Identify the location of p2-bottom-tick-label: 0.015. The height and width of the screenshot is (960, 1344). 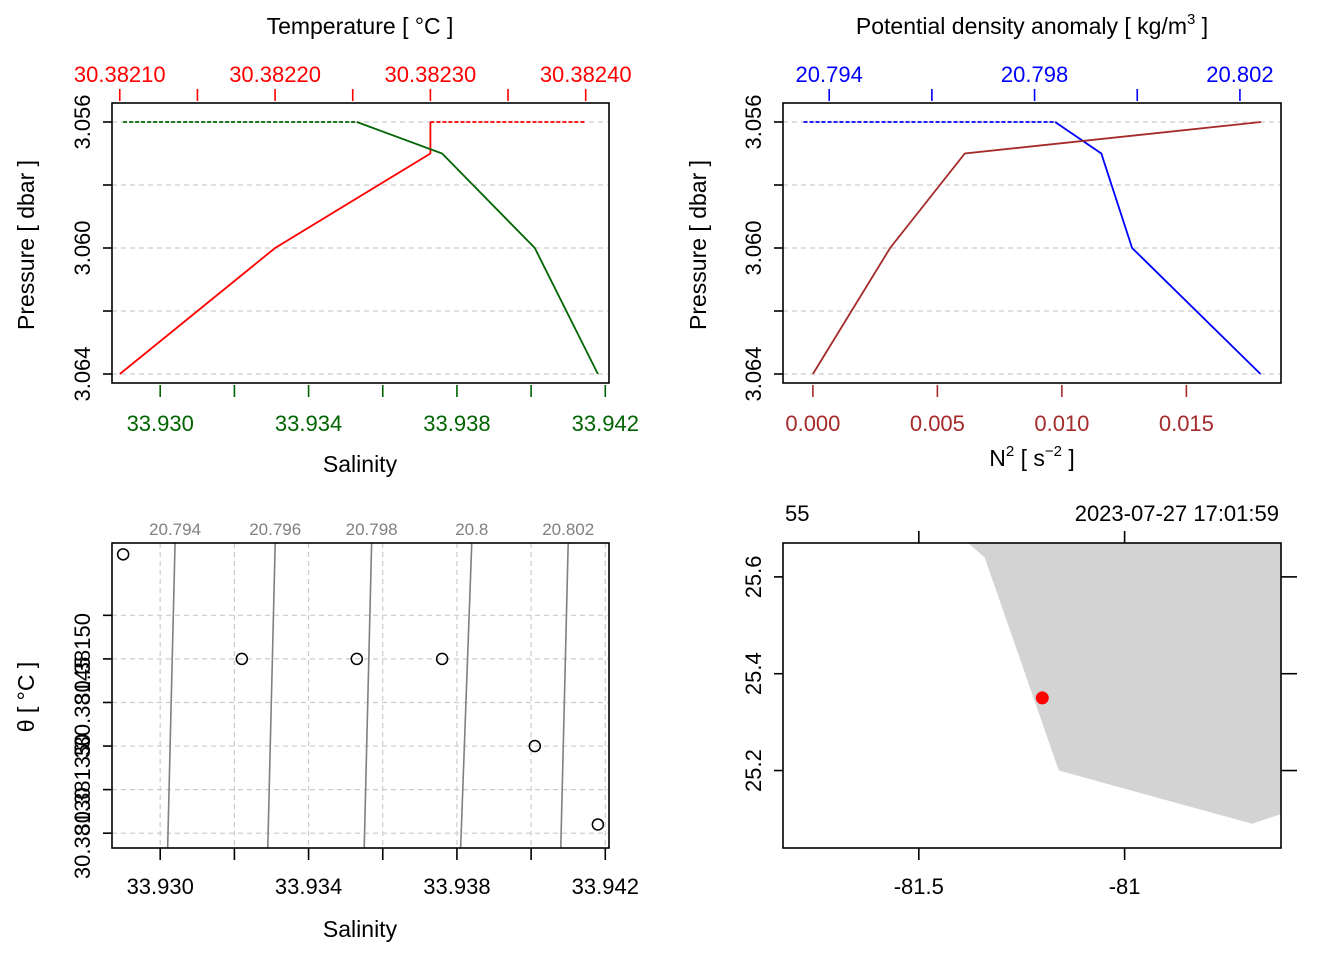
(1186, 423).